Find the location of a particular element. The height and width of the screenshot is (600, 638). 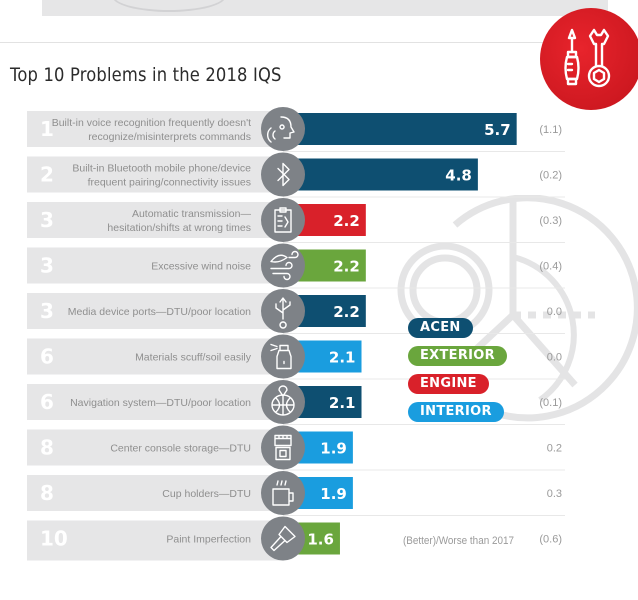

rank-label: 2 is located at coordinates (47, 175).